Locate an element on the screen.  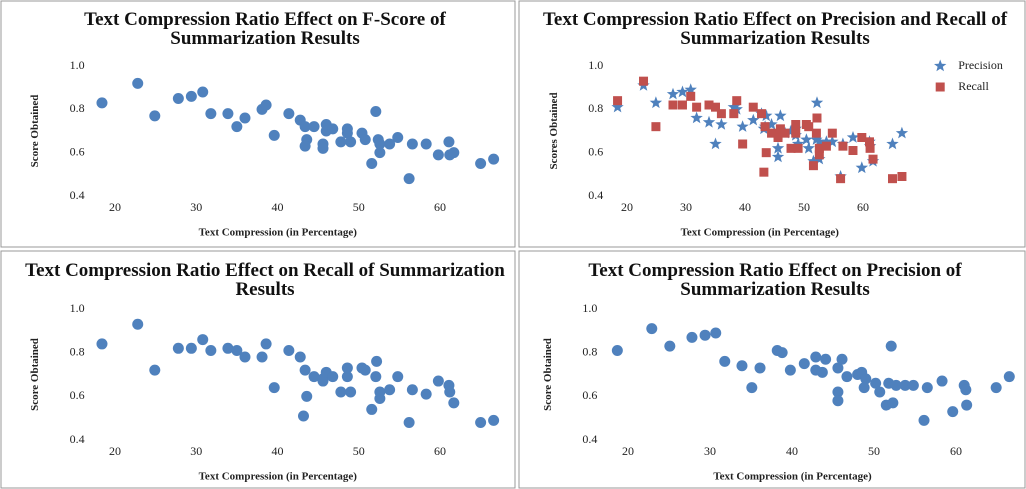
x-tick-label: 20 is located at coordinates (628, 451).